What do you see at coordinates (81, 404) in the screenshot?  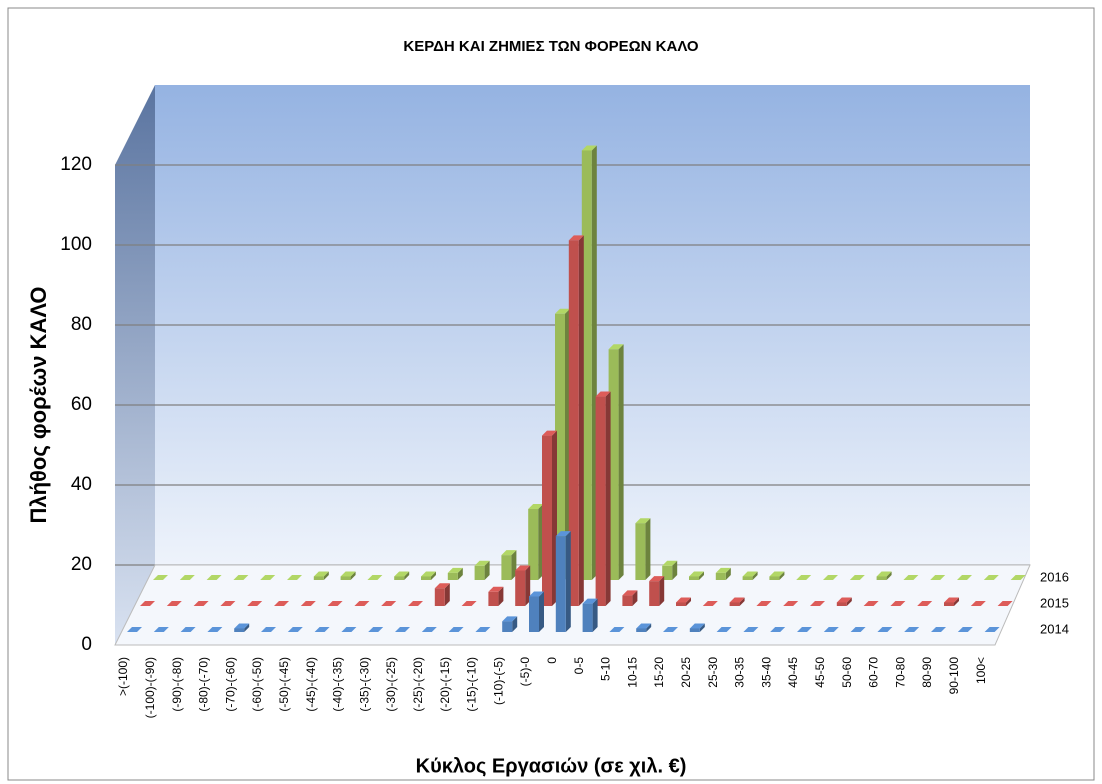 I see `y-tick-label: 60` at bounding box center [81, 404].